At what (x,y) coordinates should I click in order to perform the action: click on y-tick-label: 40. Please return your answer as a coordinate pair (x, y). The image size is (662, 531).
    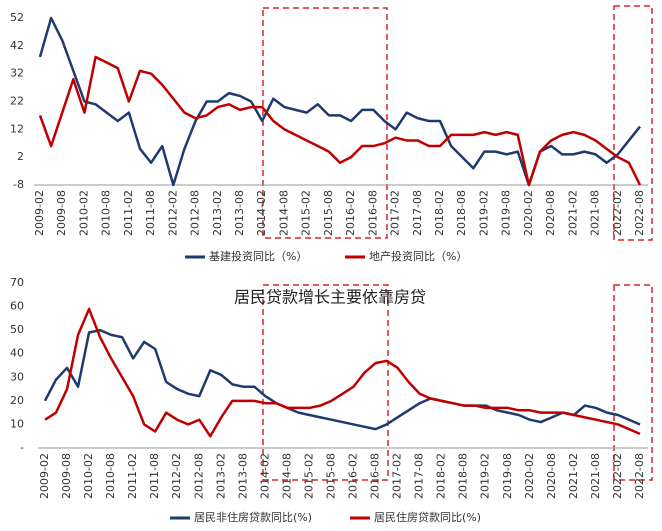
    Looking at the image, I should click on (17, 353).